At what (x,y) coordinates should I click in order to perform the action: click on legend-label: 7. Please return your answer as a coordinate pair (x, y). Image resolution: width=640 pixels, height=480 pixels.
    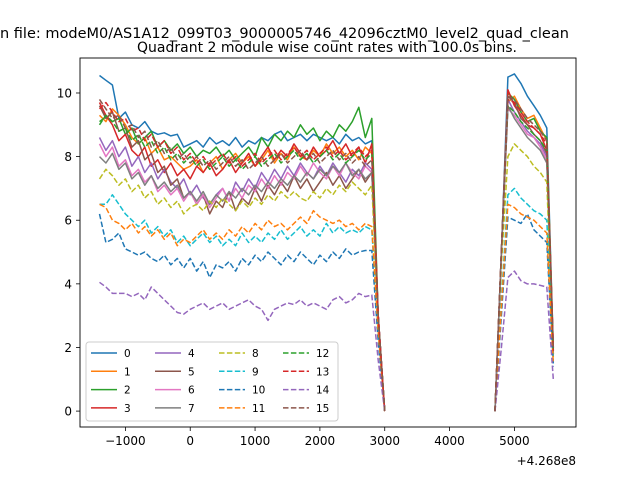
    Looking at the image, I should click on (191, 409).